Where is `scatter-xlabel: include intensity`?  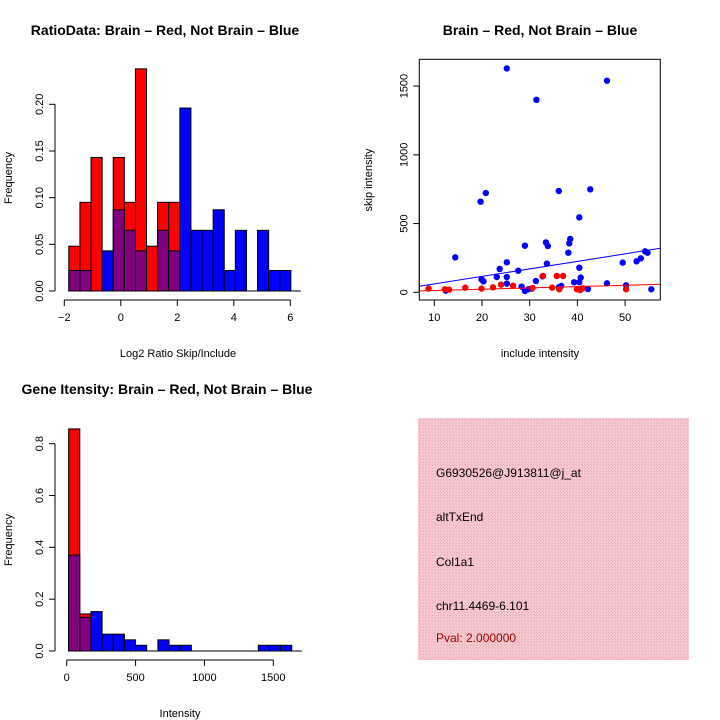
scatter-xlabel: include intensity is located at coordinates (540, 354).